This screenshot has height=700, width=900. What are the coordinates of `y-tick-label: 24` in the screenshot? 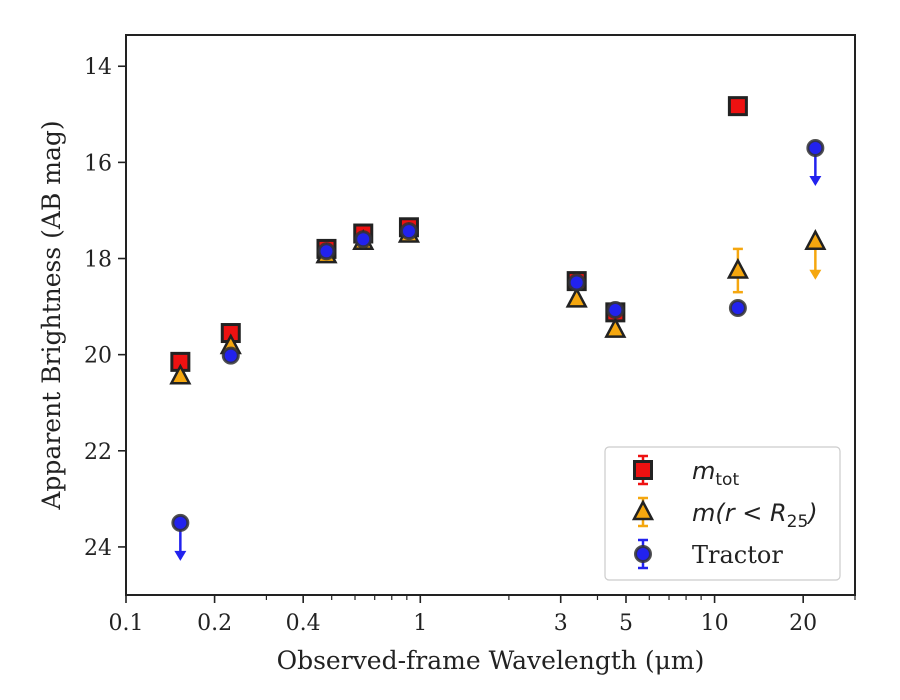 It's located at (98, 548).